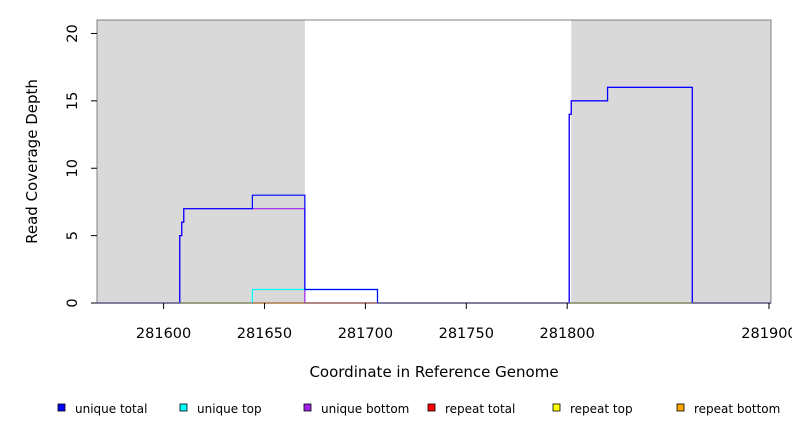 The width and height of the screenshot is (792, 432). I want to click on legend-label: unique bottom, so click(365, 409).